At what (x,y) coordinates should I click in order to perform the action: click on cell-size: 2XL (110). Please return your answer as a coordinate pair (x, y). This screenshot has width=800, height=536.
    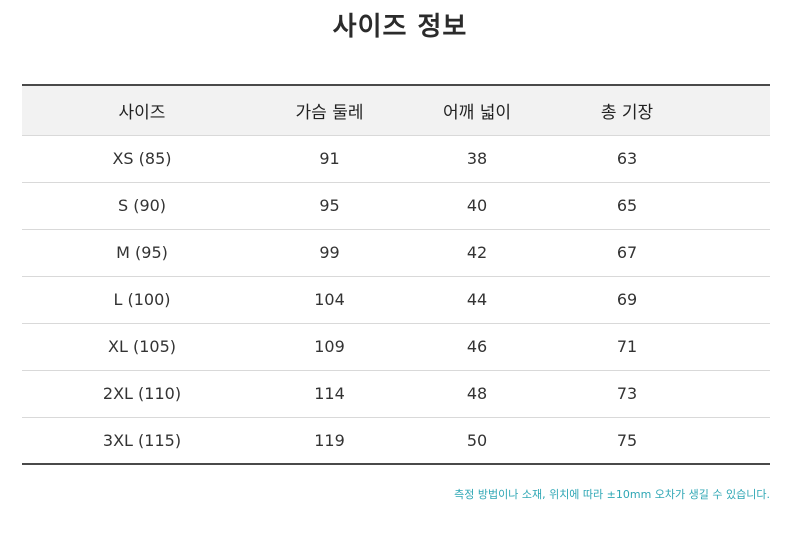
    Looking at the image, I should click on (142, 393).